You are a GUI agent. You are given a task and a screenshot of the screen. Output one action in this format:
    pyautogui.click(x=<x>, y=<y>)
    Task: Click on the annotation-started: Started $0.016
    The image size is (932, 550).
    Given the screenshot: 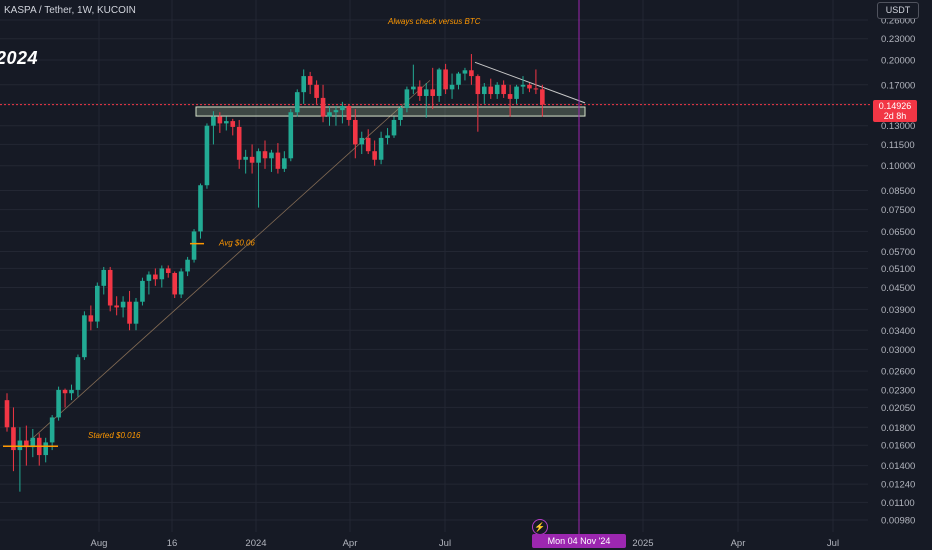 What is the action you would take?
    pyautogui.click(x=114, y=435)
    